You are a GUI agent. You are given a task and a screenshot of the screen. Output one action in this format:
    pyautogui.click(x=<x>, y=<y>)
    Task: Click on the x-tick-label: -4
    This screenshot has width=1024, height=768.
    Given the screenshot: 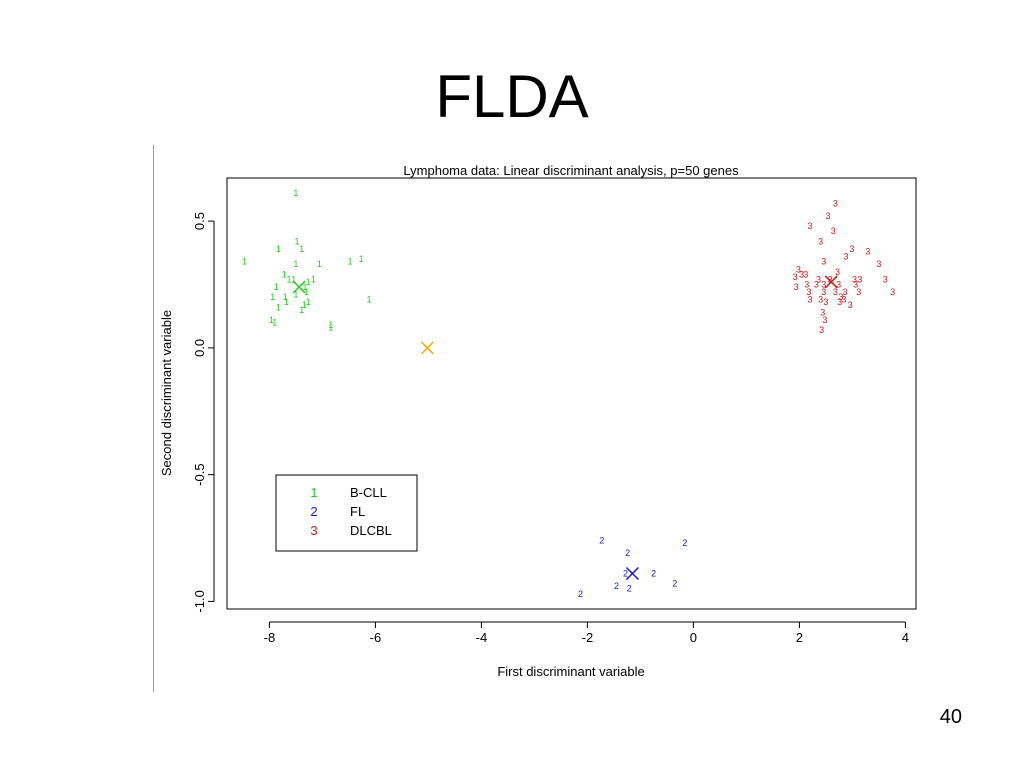 What is the action you would take?
    pyautogui.click(x=482, y=637)
    